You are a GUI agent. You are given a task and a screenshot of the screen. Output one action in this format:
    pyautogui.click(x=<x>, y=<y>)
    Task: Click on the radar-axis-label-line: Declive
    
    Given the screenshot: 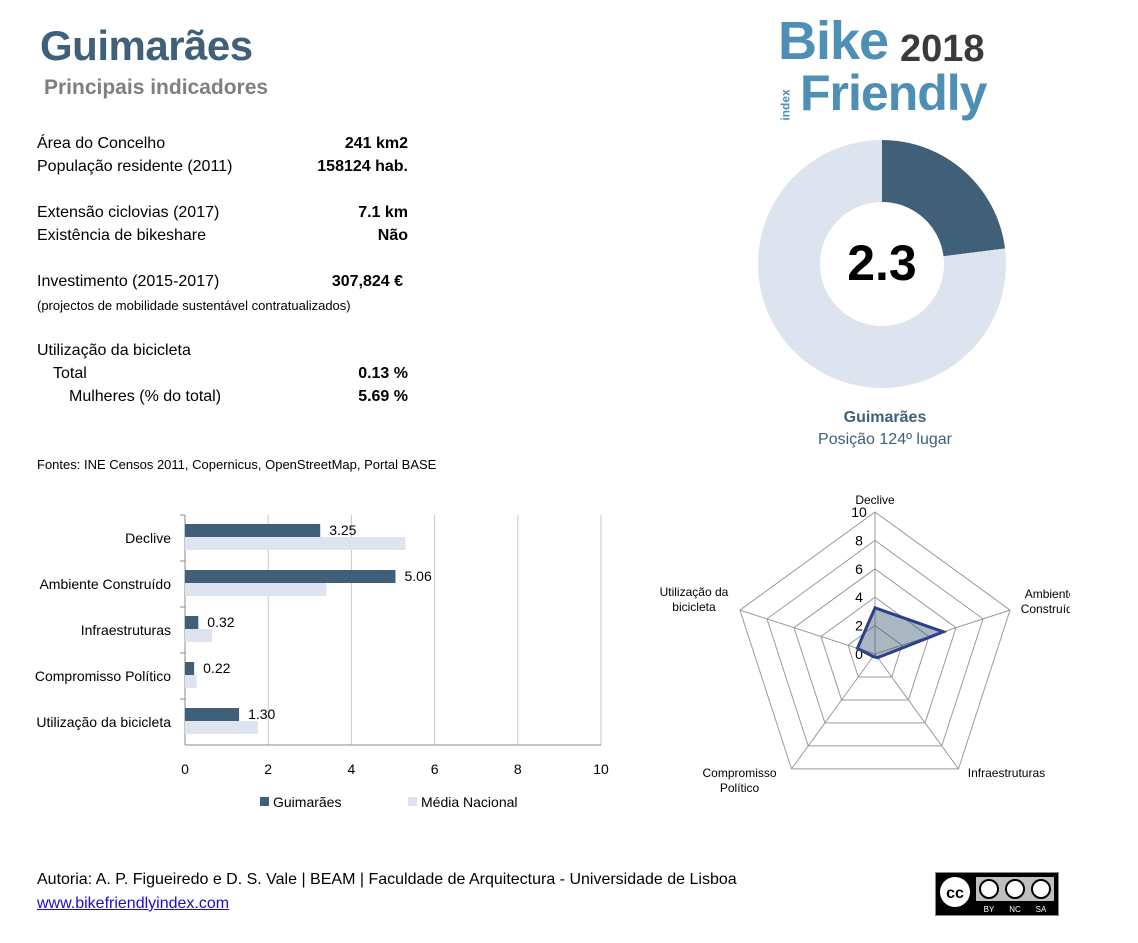 What is the action you would take?
    pyautogui.click(x=875, y=500)
    